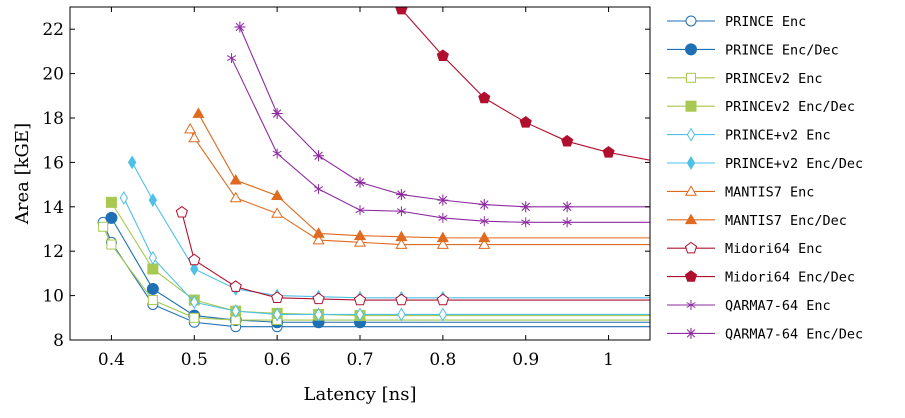 This screenshot has width=905, height=418. I want to click on legend-item: PRINCEv2 Enc/Dec, so click(761, 107).